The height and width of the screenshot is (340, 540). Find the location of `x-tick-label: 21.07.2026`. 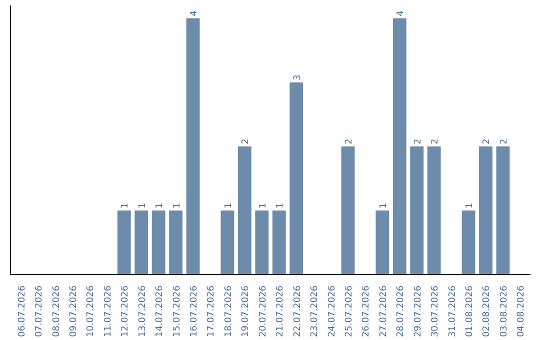

x-tick-label: 21.07.2026 is located at coordinates (281, 311).